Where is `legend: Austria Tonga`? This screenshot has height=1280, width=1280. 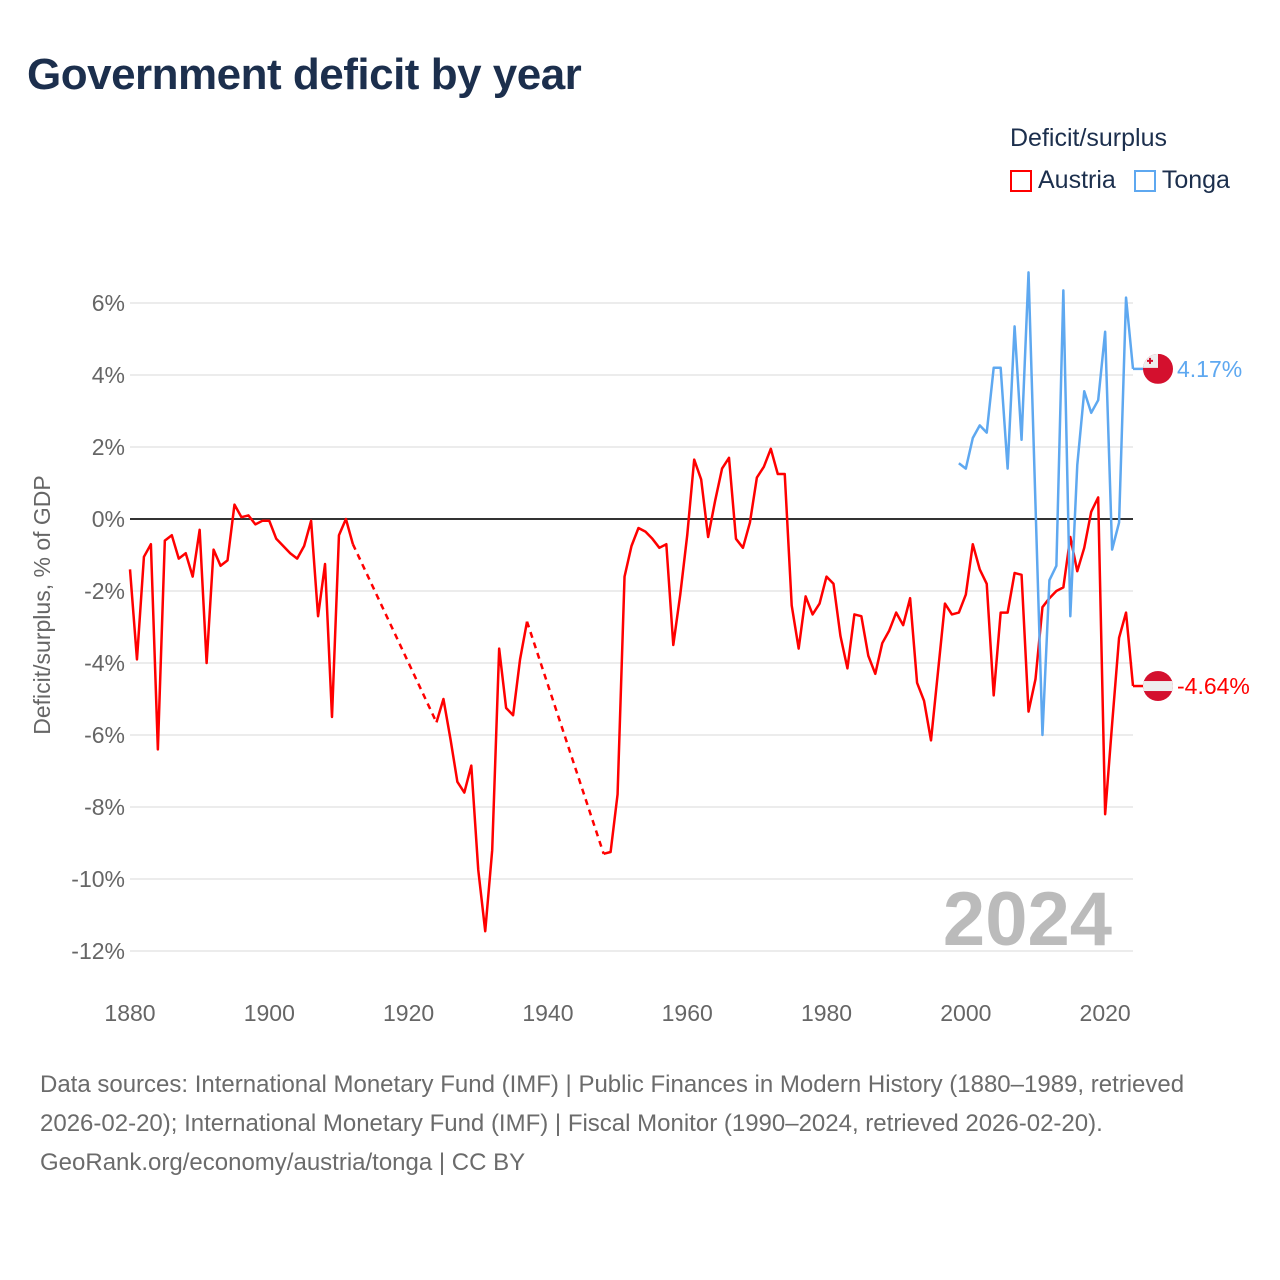
legend: Austria Tonga is located at coordinates (1120, 180).